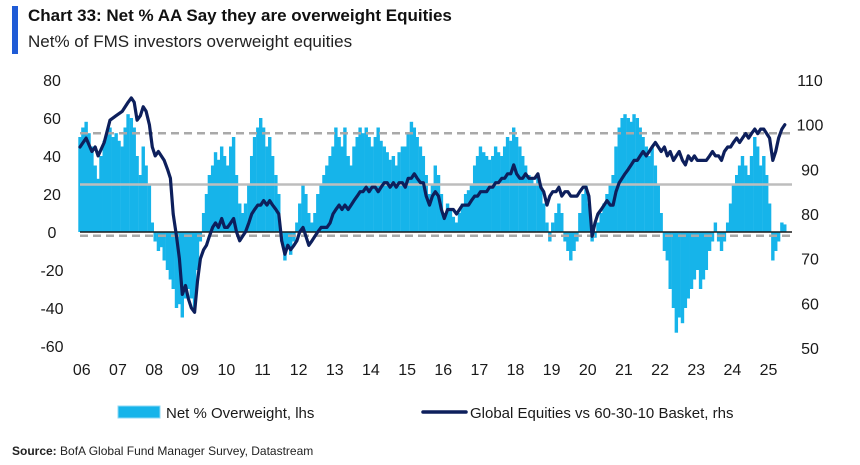 This screenshot has width=860, height=465. What do you see at coordinates (51, 271) in the screenshot?
I see `y-left-tick-label: -20` at bounding box center [51, 271].